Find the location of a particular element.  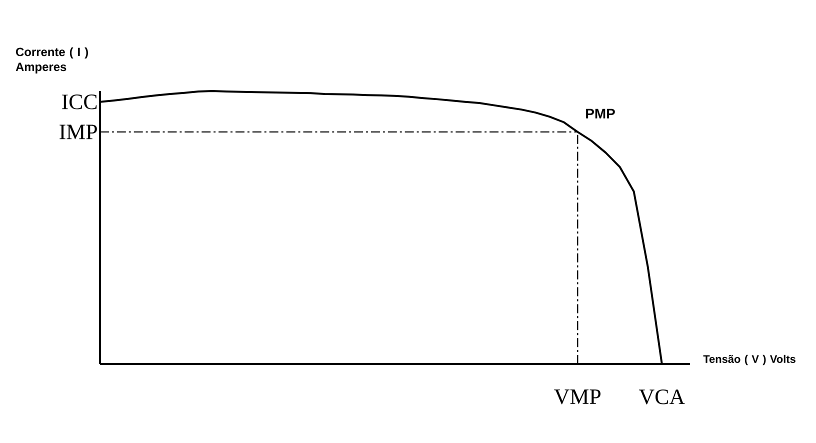

annotation: ICC is located at coordinates (79, 102).